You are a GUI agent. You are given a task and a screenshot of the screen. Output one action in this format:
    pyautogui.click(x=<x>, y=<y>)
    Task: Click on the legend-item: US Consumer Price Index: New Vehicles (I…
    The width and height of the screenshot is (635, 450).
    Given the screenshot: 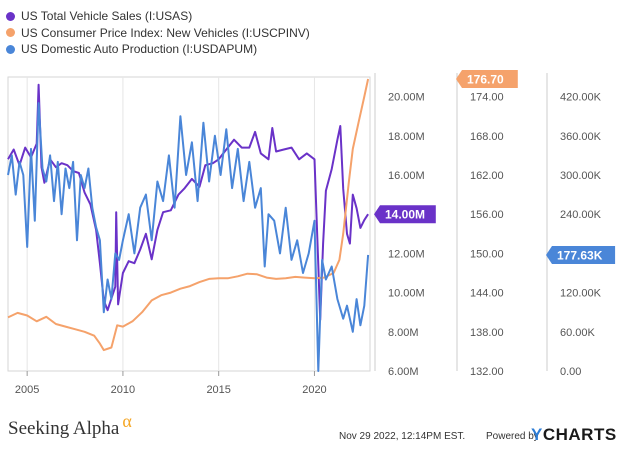 What is the action you would take?
    pyautogui.click(x=158, y=33)
    